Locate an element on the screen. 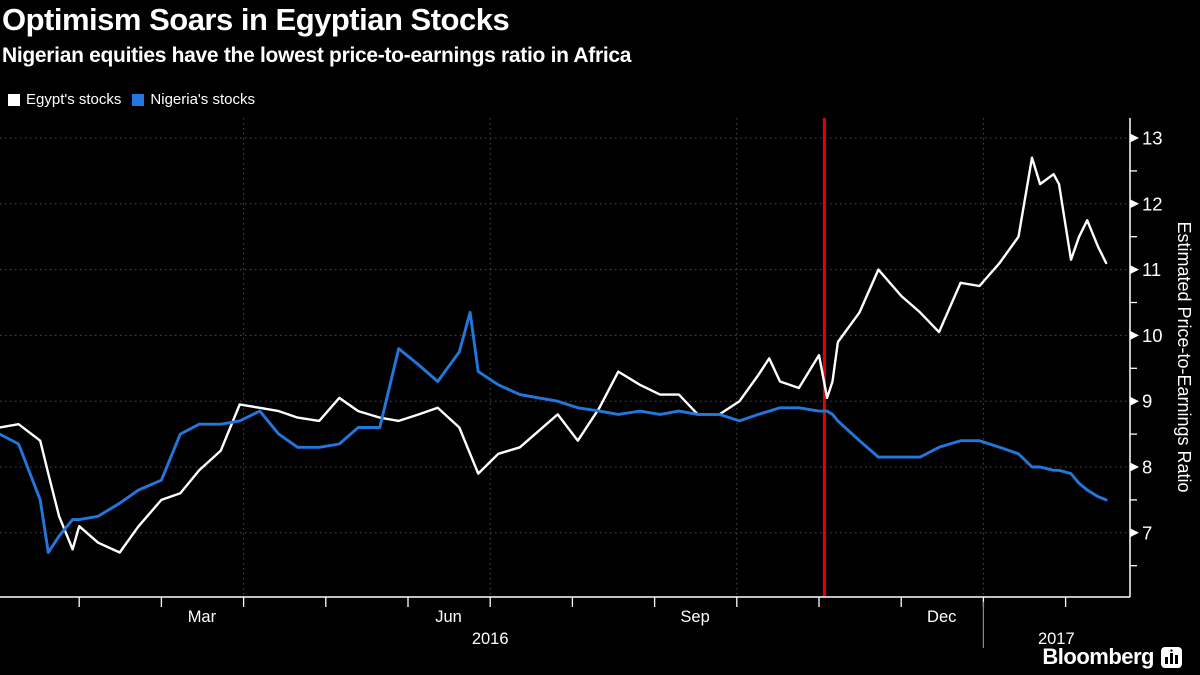  legend-item-nigeria: Nigeria's stocks is located at coordinates (193, 99).